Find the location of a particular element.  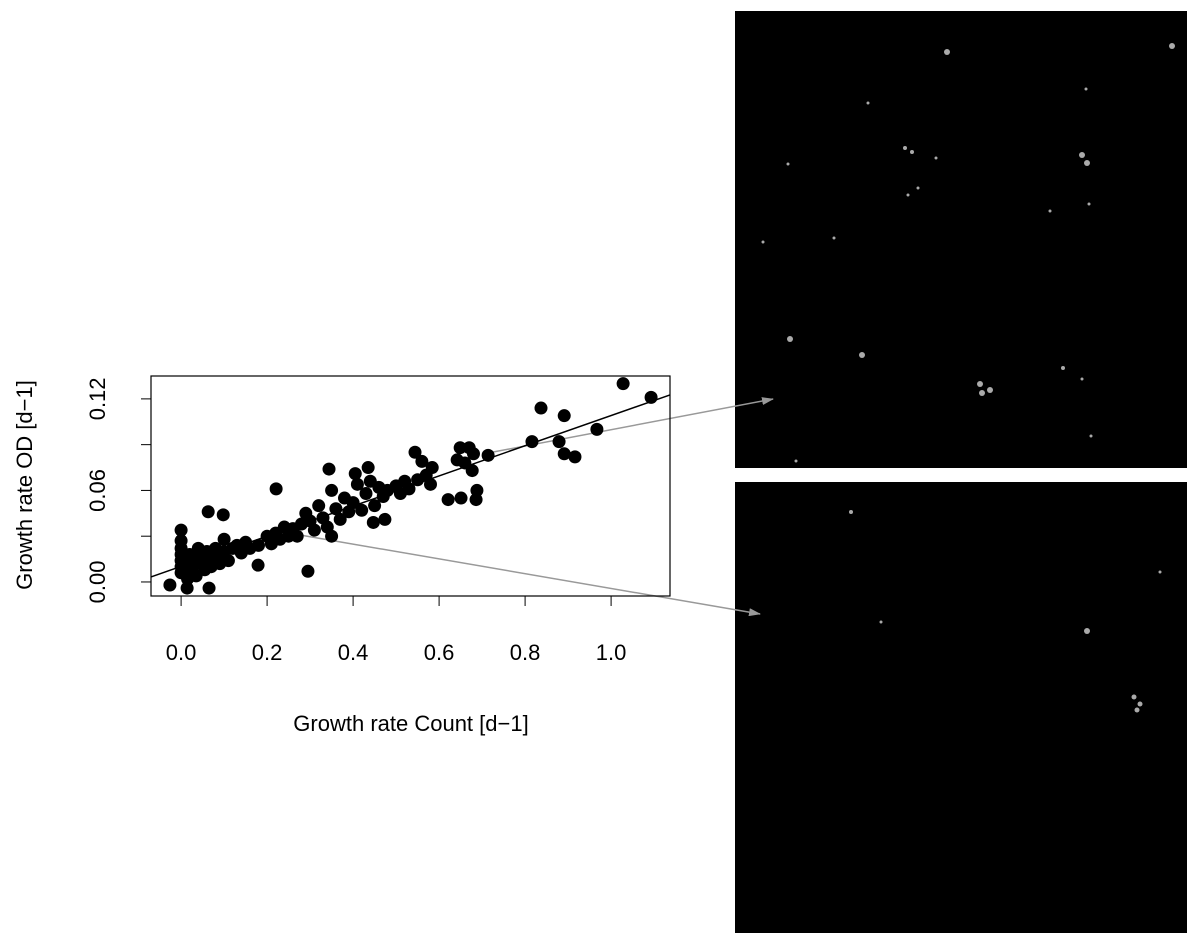

y-tick-label: 0.12 is located at coordinates (97, 398).